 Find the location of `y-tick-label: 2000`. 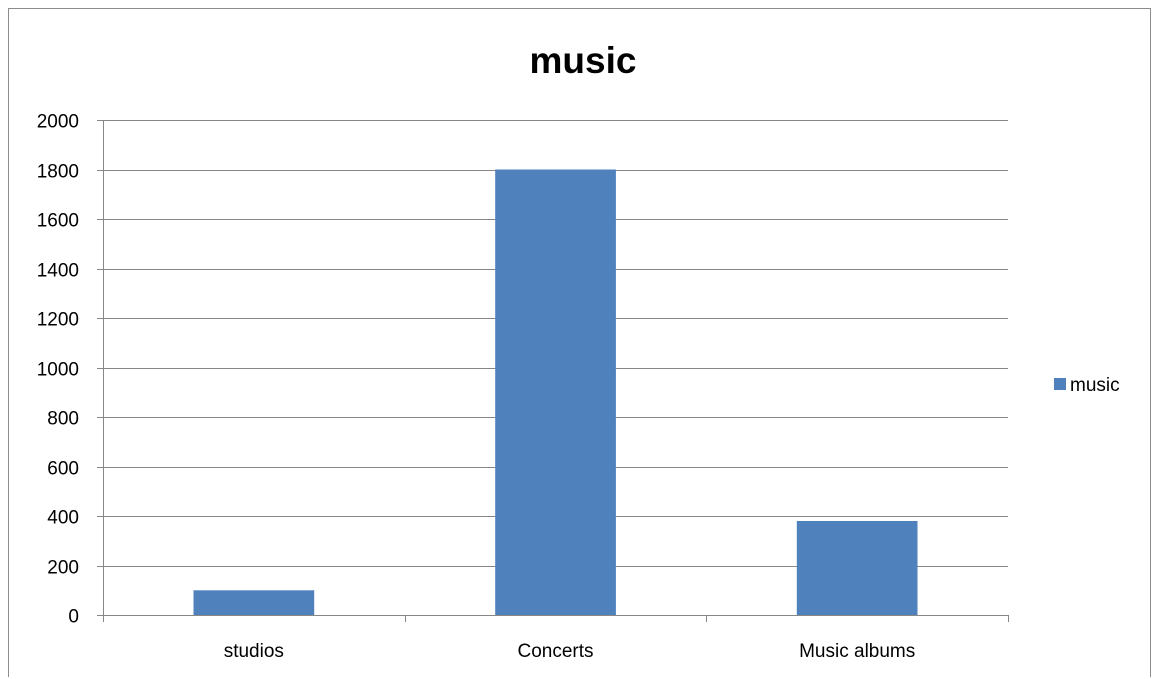

y-tick-label: 2000 is located at coordinates (58, 122).